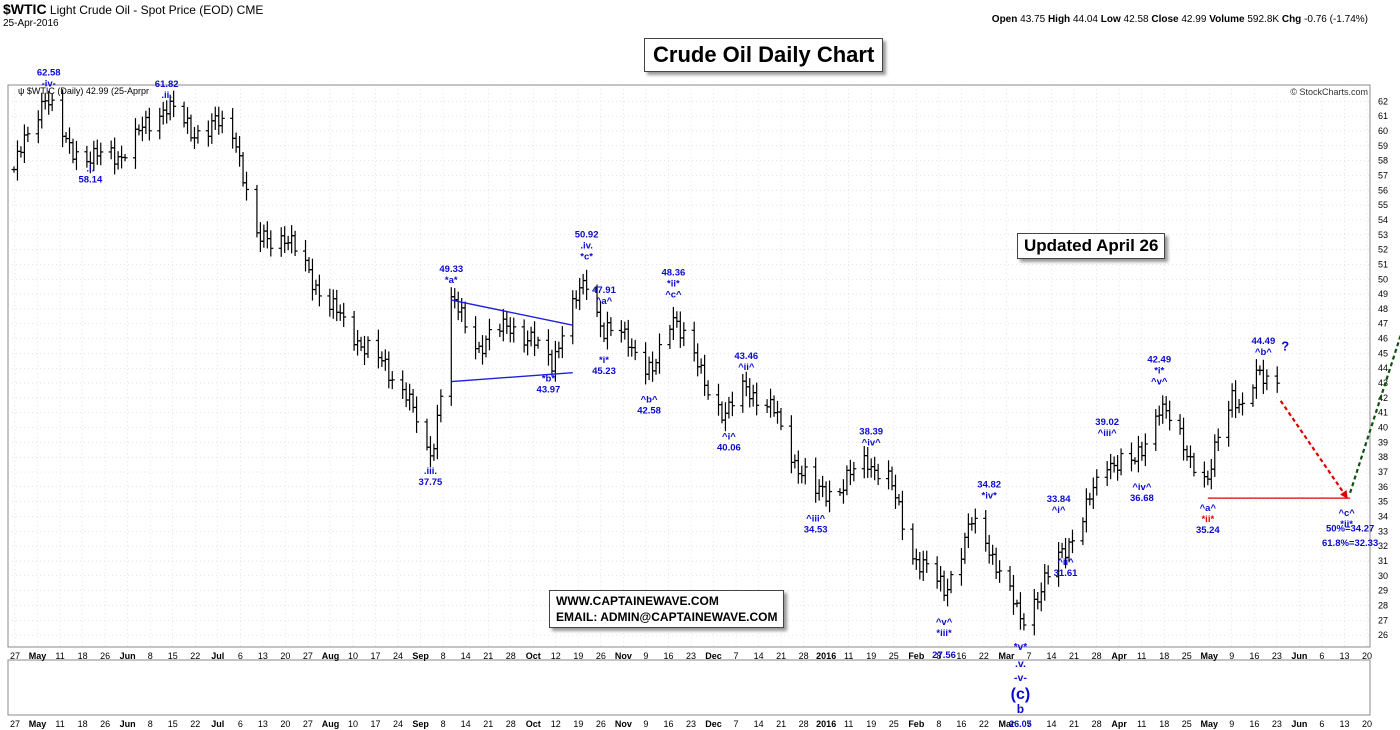 This screenshot has width=1400, height=730. Describe the element at coordinates (1321, 724) in the screenshot. I see `x-tick-label: 6` at that location.